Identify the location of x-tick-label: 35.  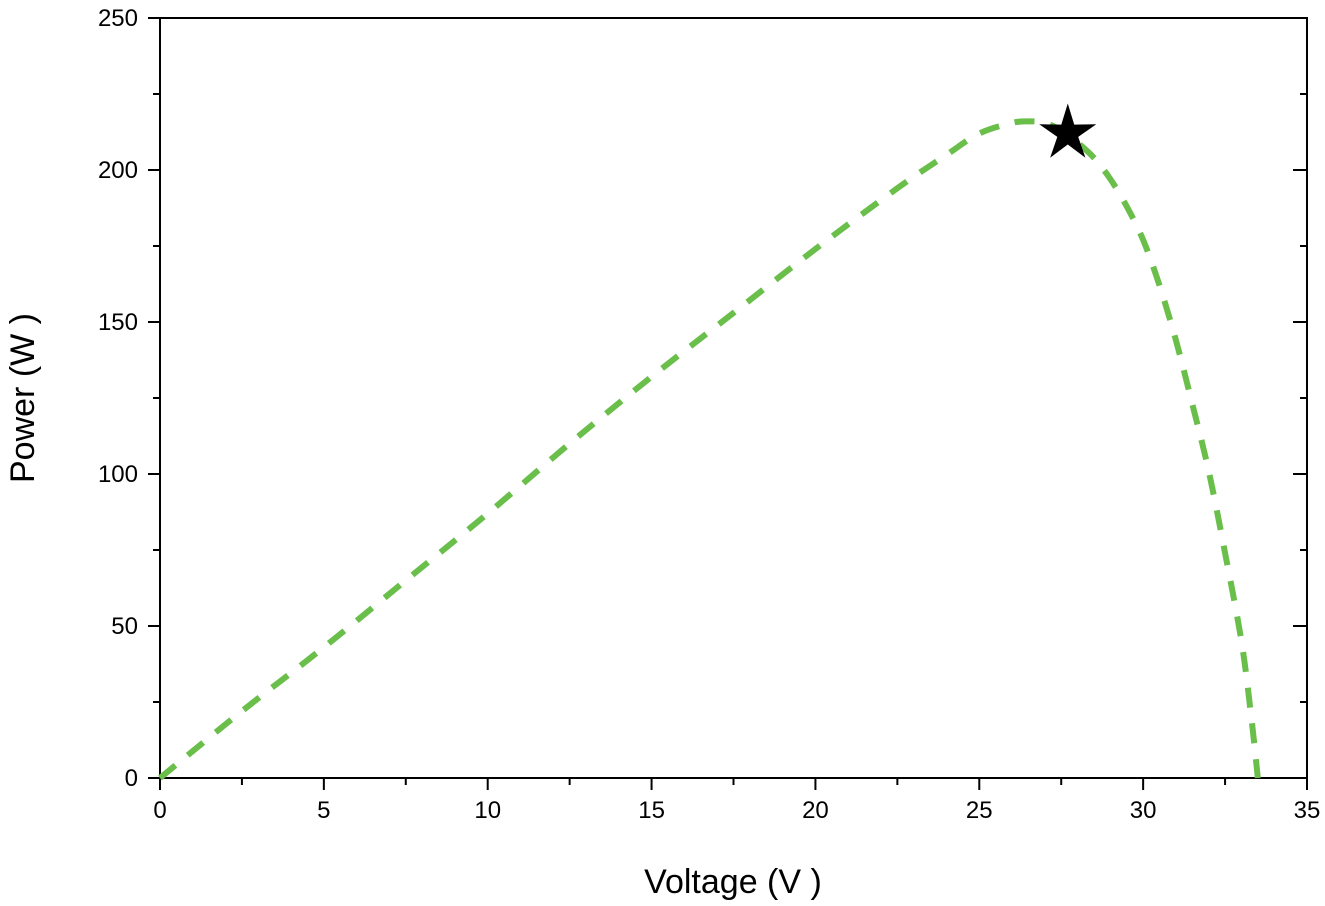
(1307, 810).